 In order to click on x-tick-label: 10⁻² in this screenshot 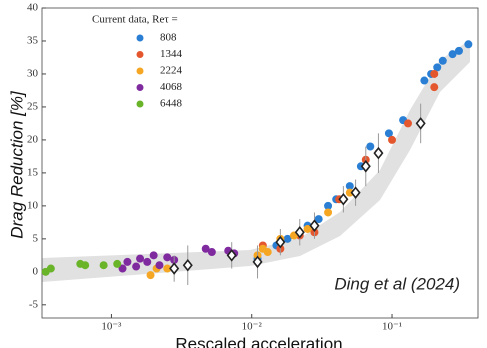, I will do `click(252, 327)`.